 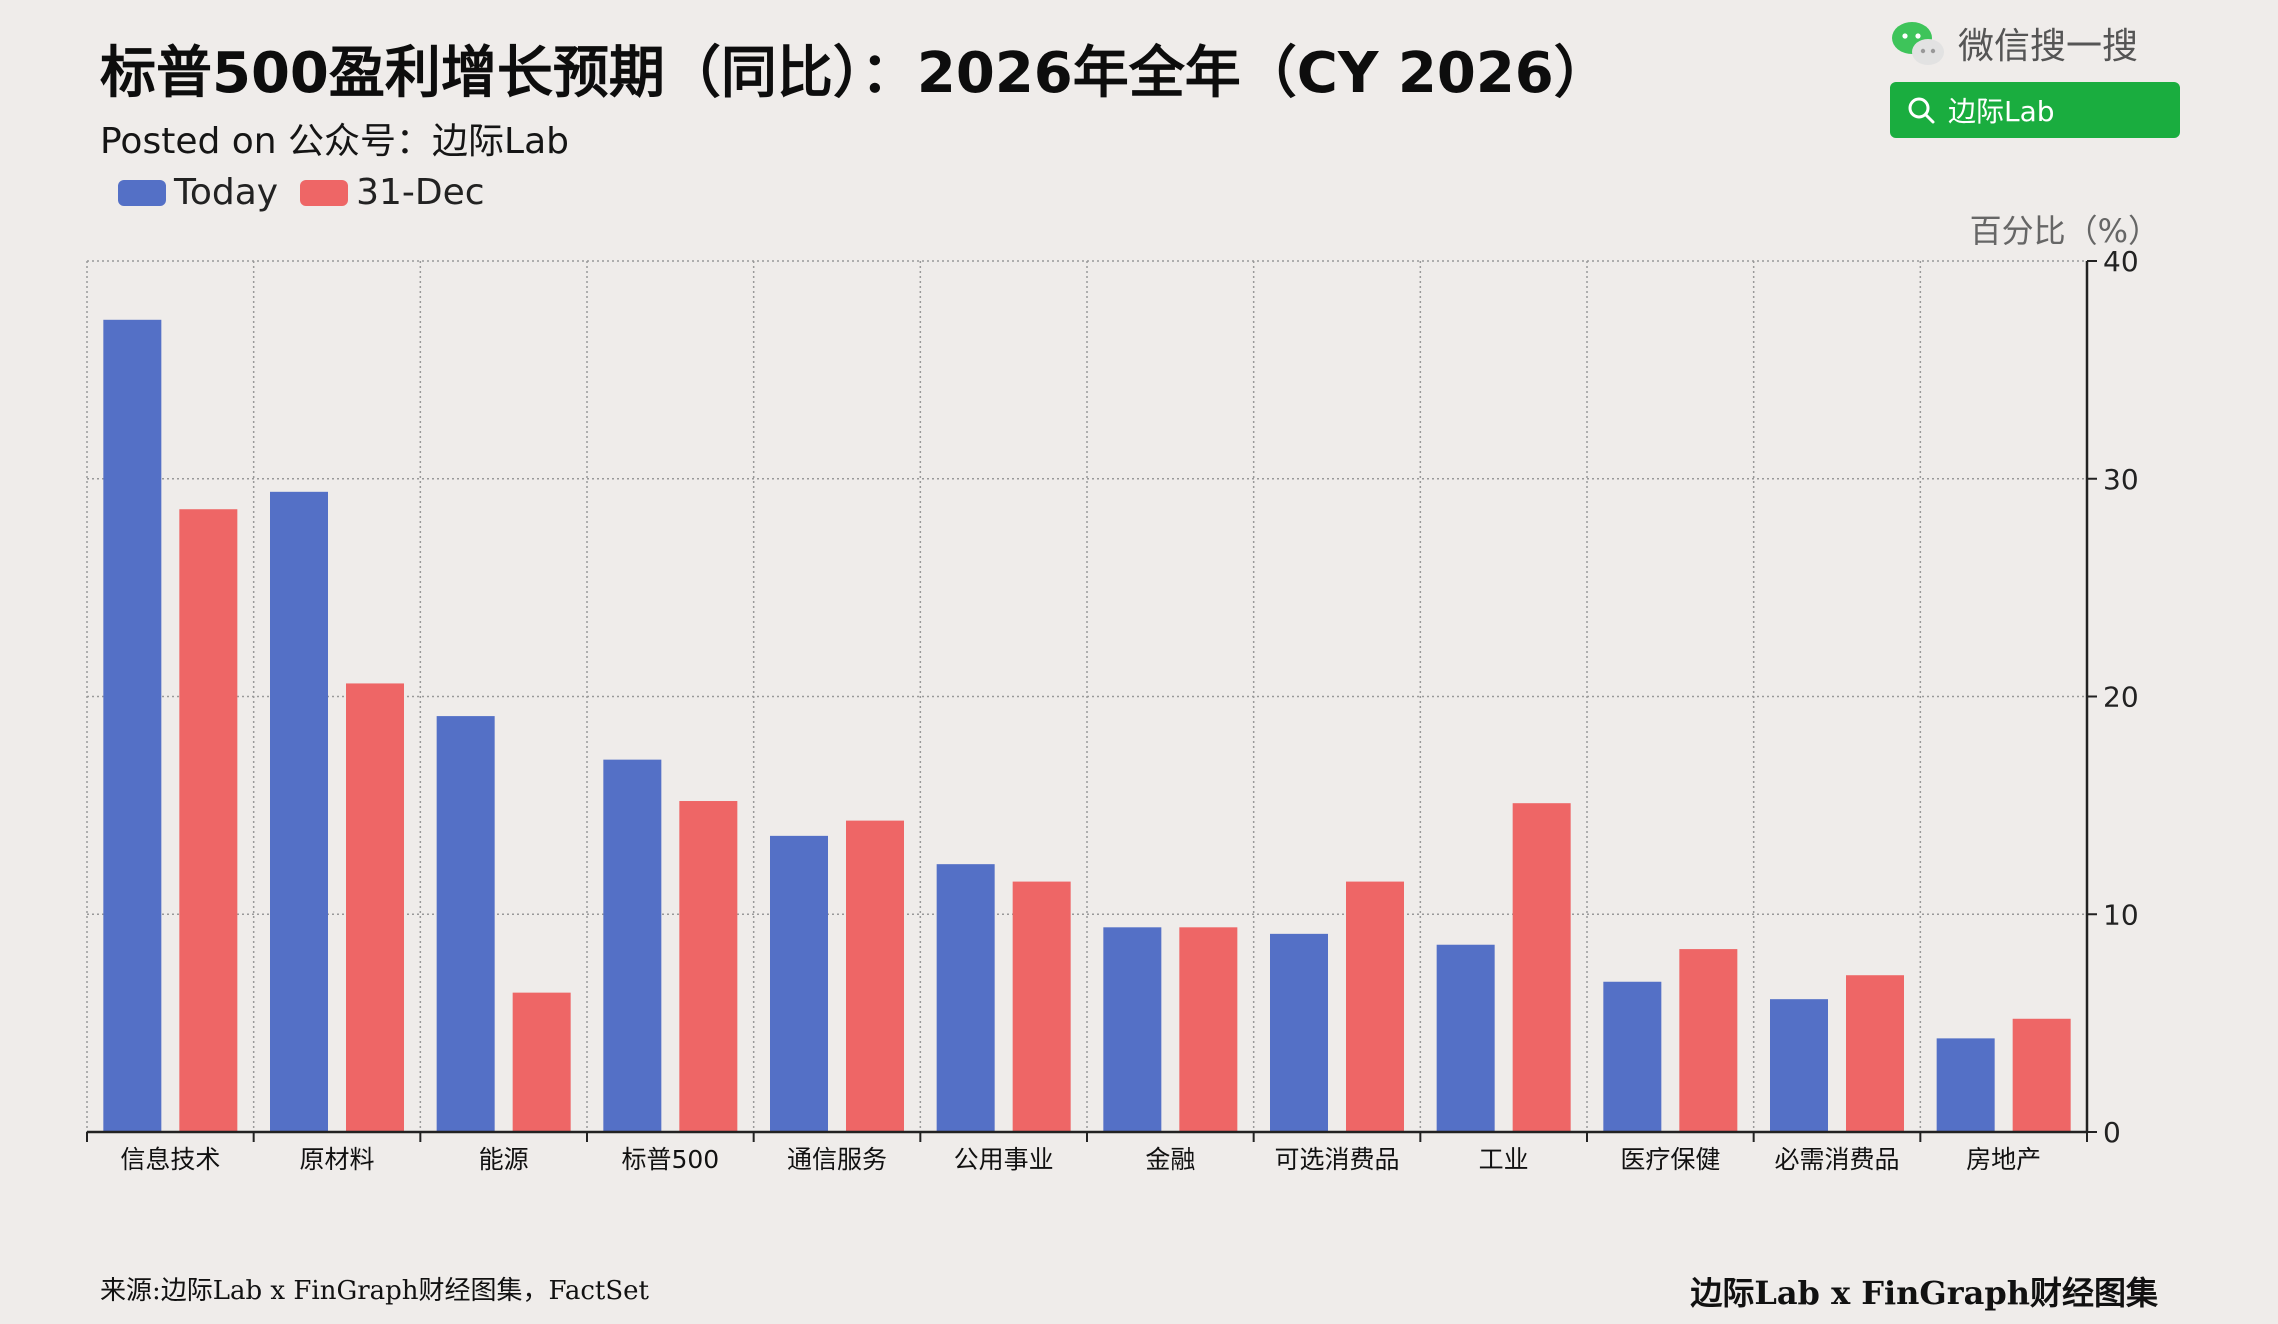 What do you see at coordinates (1336, 1159) in the screenshot?
I see `x-tick-label: 可选消费品` at bounding box center [1336, 1159].